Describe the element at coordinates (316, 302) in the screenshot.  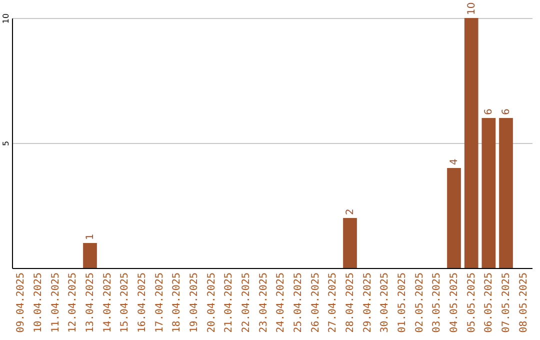
I see `x-tick-label: 26.04.2025` at that location.